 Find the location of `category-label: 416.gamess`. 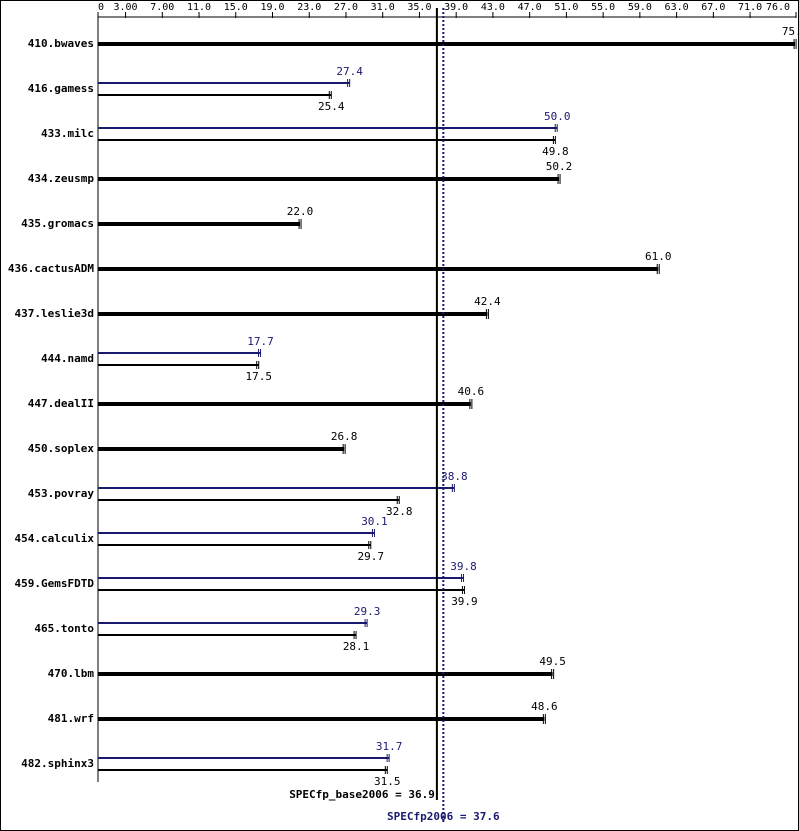

category-label: 416.gamess is located at coordinates (61, 88).